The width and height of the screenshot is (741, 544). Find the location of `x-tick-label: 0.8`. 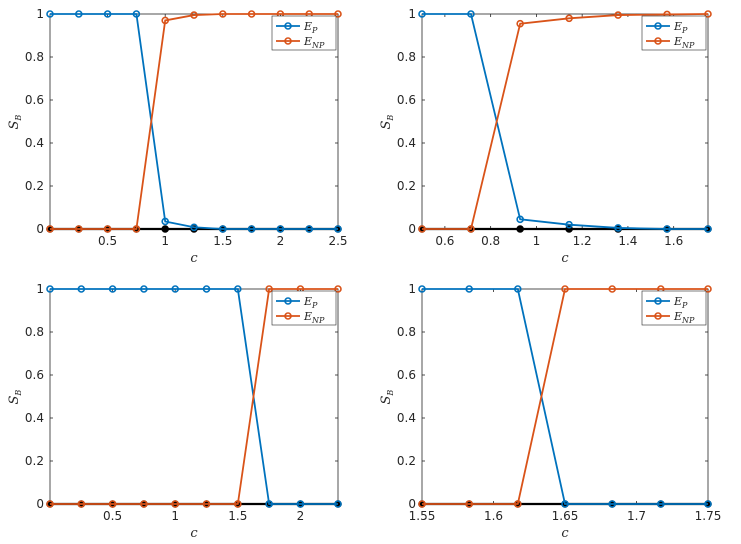

x-tick-label: 0.8 is located at coordinates (490, 241).